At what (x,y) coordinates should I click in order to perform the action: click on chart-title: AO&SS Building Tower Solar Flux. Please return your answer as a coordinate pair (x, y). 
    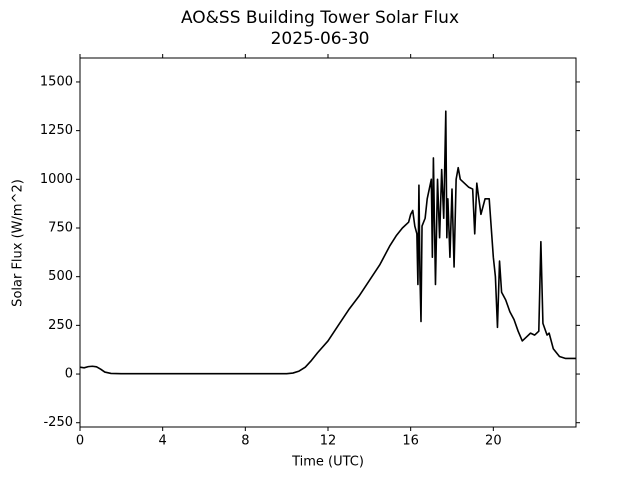
    Looking at the image, I should click on (320, 18).